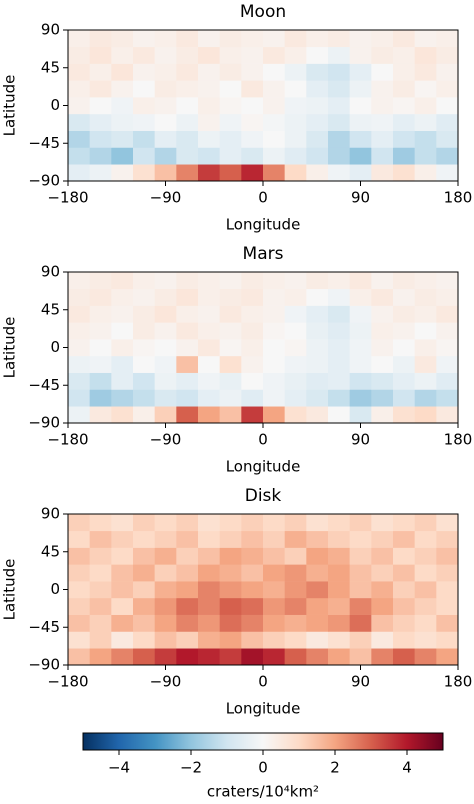 The width and height of the screenshot is (474, 804). I want to click on x-tick-label: 180, so click(458, 682).